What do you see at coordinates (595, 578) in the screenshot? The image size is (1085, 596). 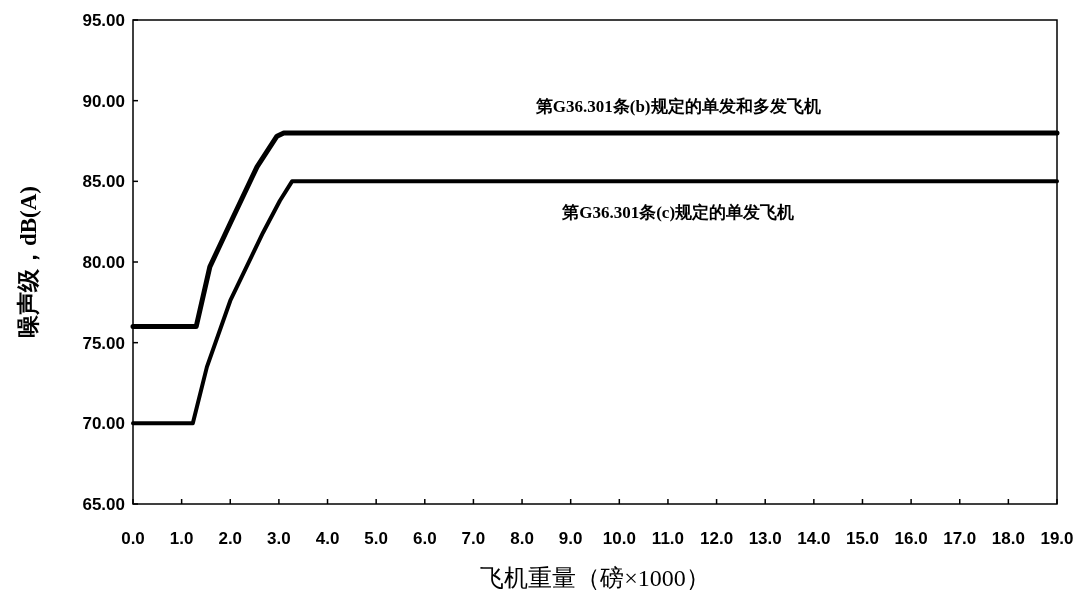 I see `x-axis-title: 飞机重量（磅×1000）` at bounding box center [595, 578].